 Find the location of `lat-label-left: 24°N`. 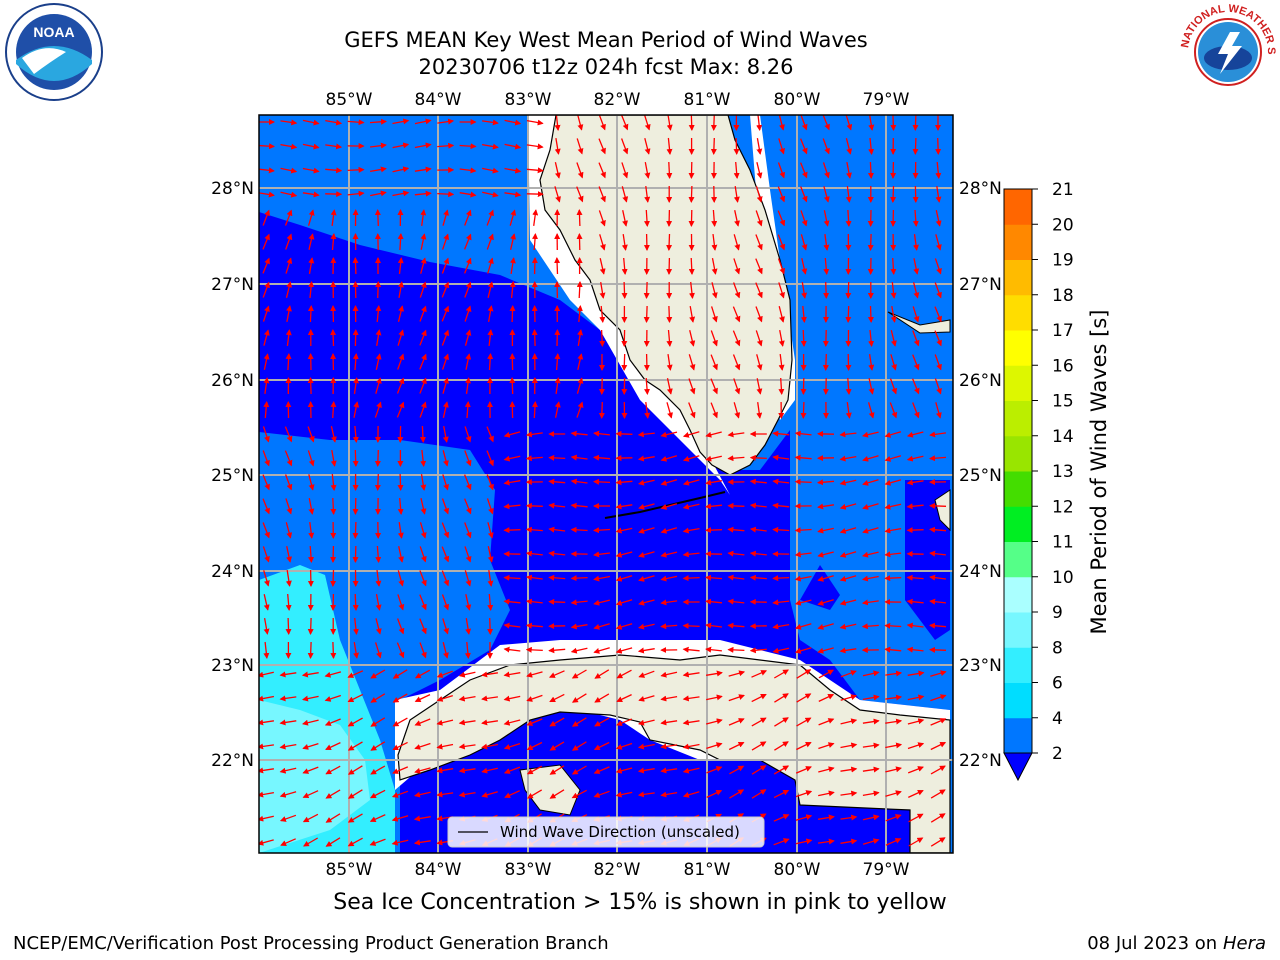

lat-label-left: 24°N is located at coordinates (232, 572).